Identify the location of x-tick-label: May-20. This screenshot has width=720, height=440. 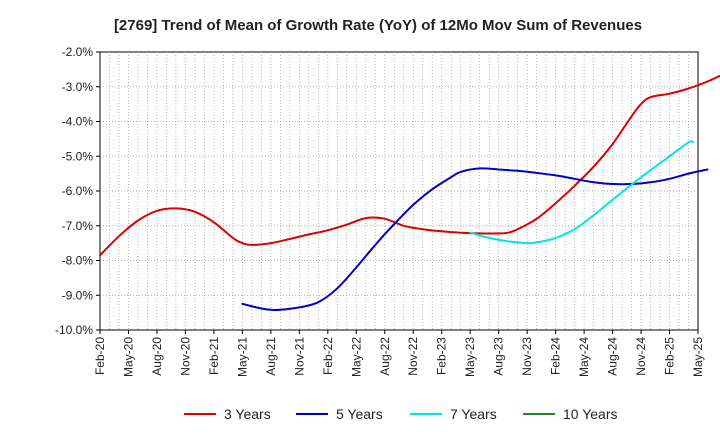
(128, 357).